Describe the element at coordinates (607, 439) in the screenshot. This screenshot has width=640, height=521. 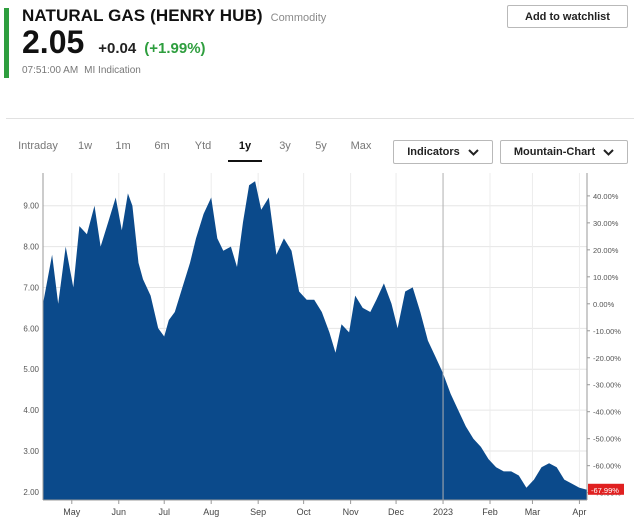
I see `y-axis-right-tick-label: -50.00%` at that location.